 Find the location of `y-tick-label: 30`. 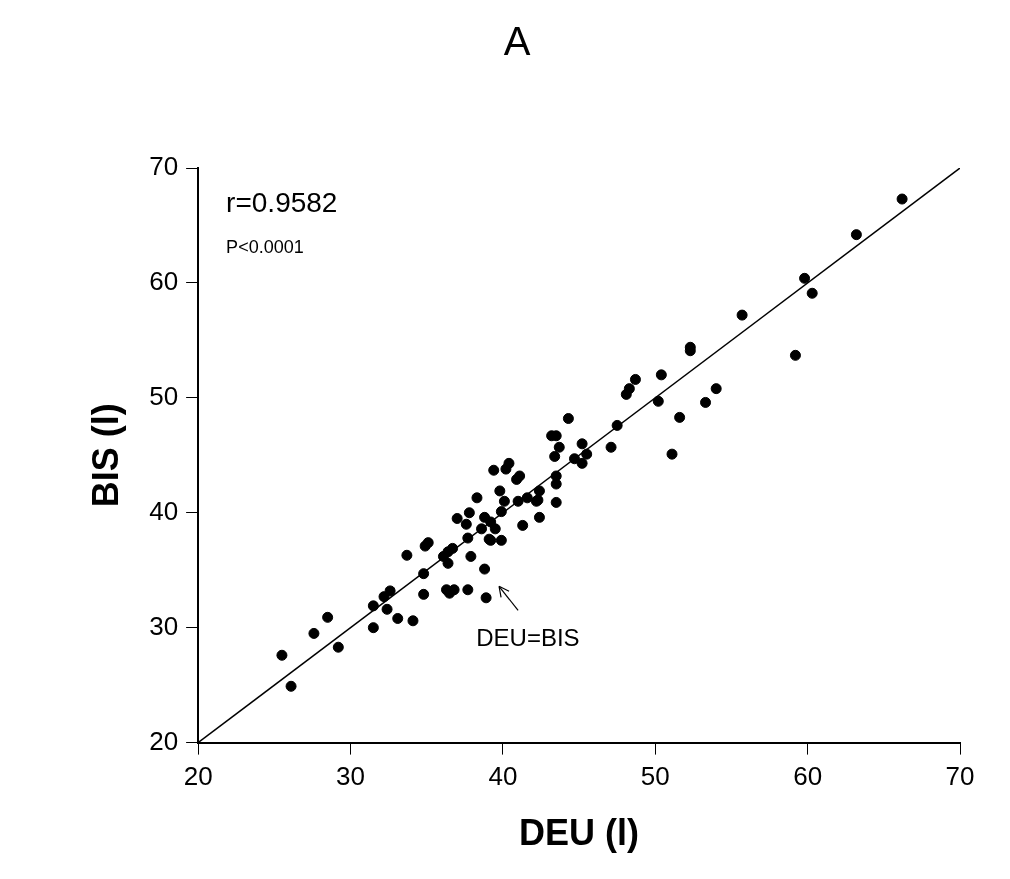

y-tick-label: 30 is located at coordinates (164, 625).